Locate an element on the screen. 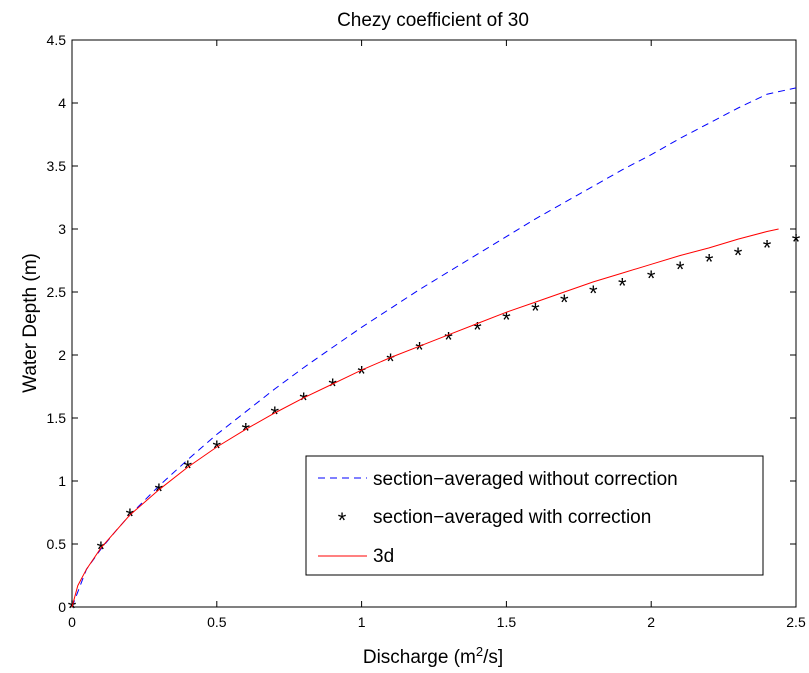  x-tick-label: 2.5 is located at coordinates (796, 622).